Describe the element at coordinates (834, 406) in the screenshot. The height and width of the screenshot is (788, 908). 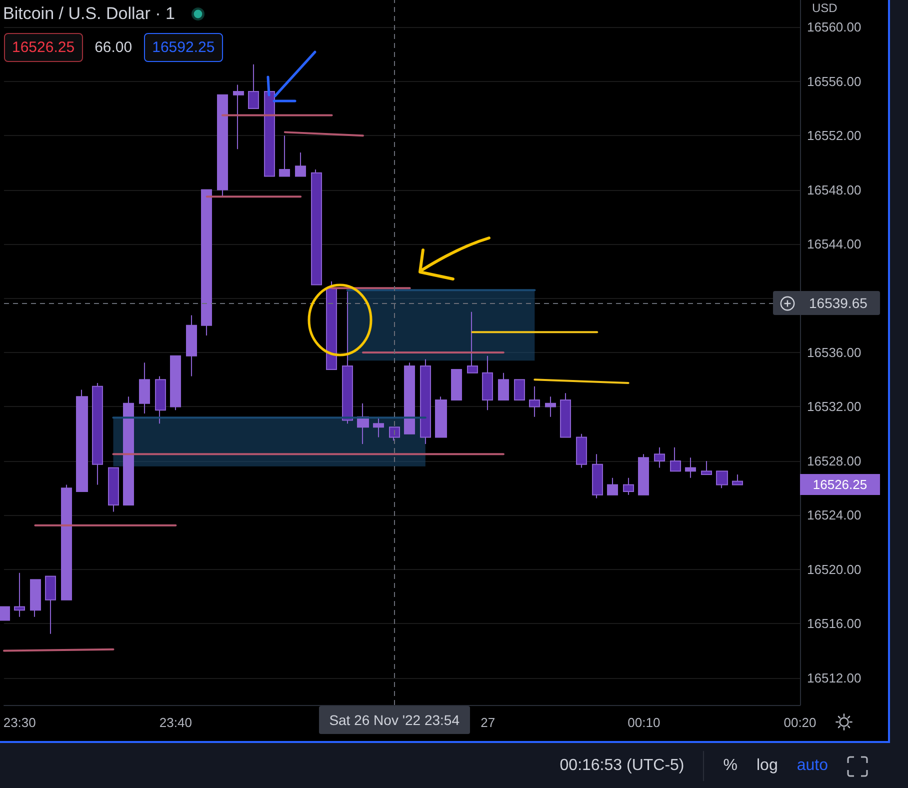
I see `y-tick-label: 16532.00` at that location.